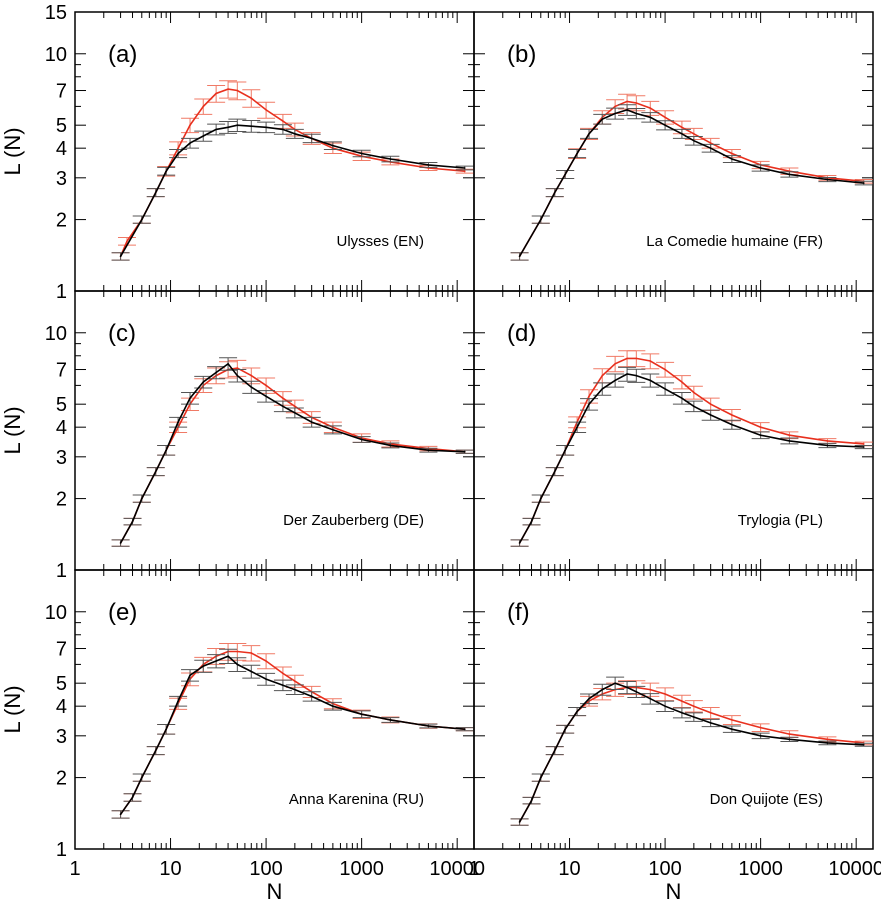 This screenshot has width=881, height=911. Describe the element at coordinates (518, 612) in the screenshot. I see `panel-letter: (f)` at that location.